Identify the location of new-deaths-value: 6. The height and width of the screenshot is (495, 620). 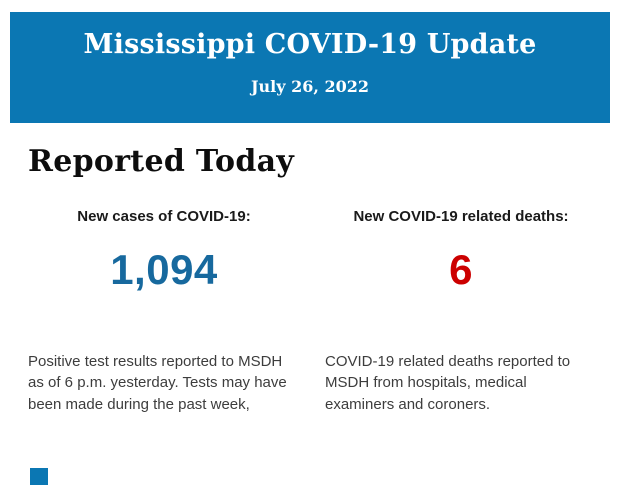
(461, 269).